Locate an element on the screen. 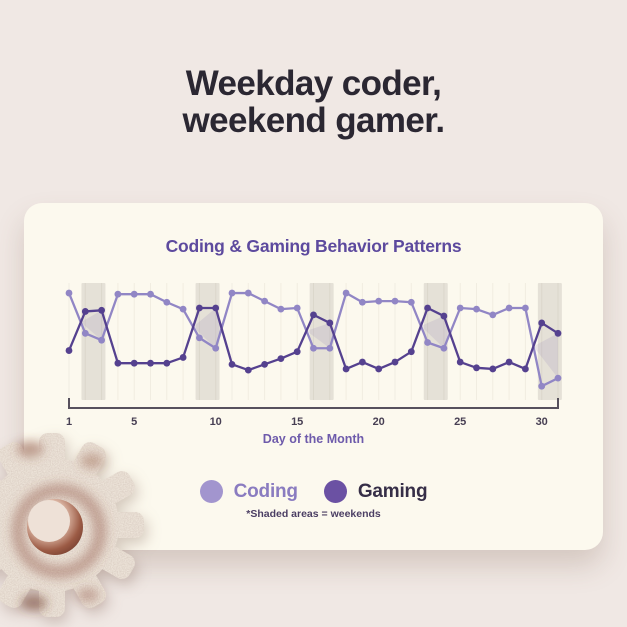 This screenshot has height=627, width=627. gear-sticker is located at coordinates (72, 525).